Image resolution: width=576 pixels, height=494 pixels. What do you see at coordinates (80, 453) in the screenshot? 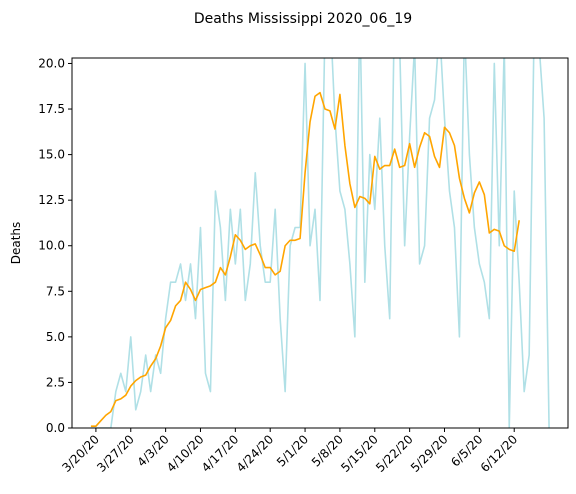
I see `x-tick-label: 3/20/20` at bounding box center [80, 453].